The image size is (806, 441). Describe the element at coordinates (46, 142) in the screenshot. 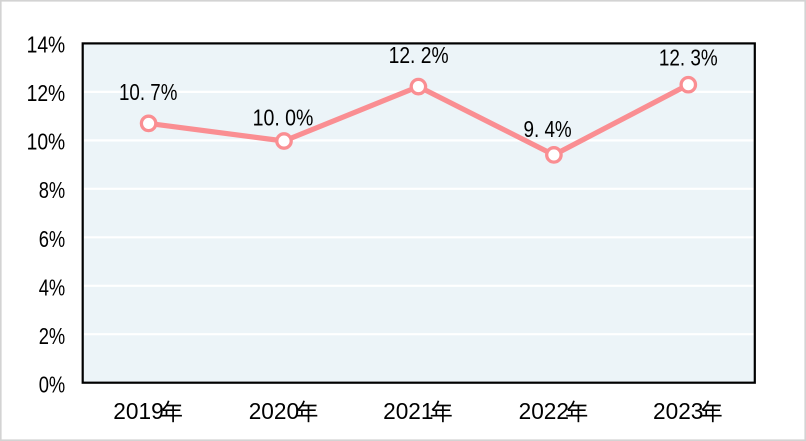

I see `svg-text: 10%` at that location.